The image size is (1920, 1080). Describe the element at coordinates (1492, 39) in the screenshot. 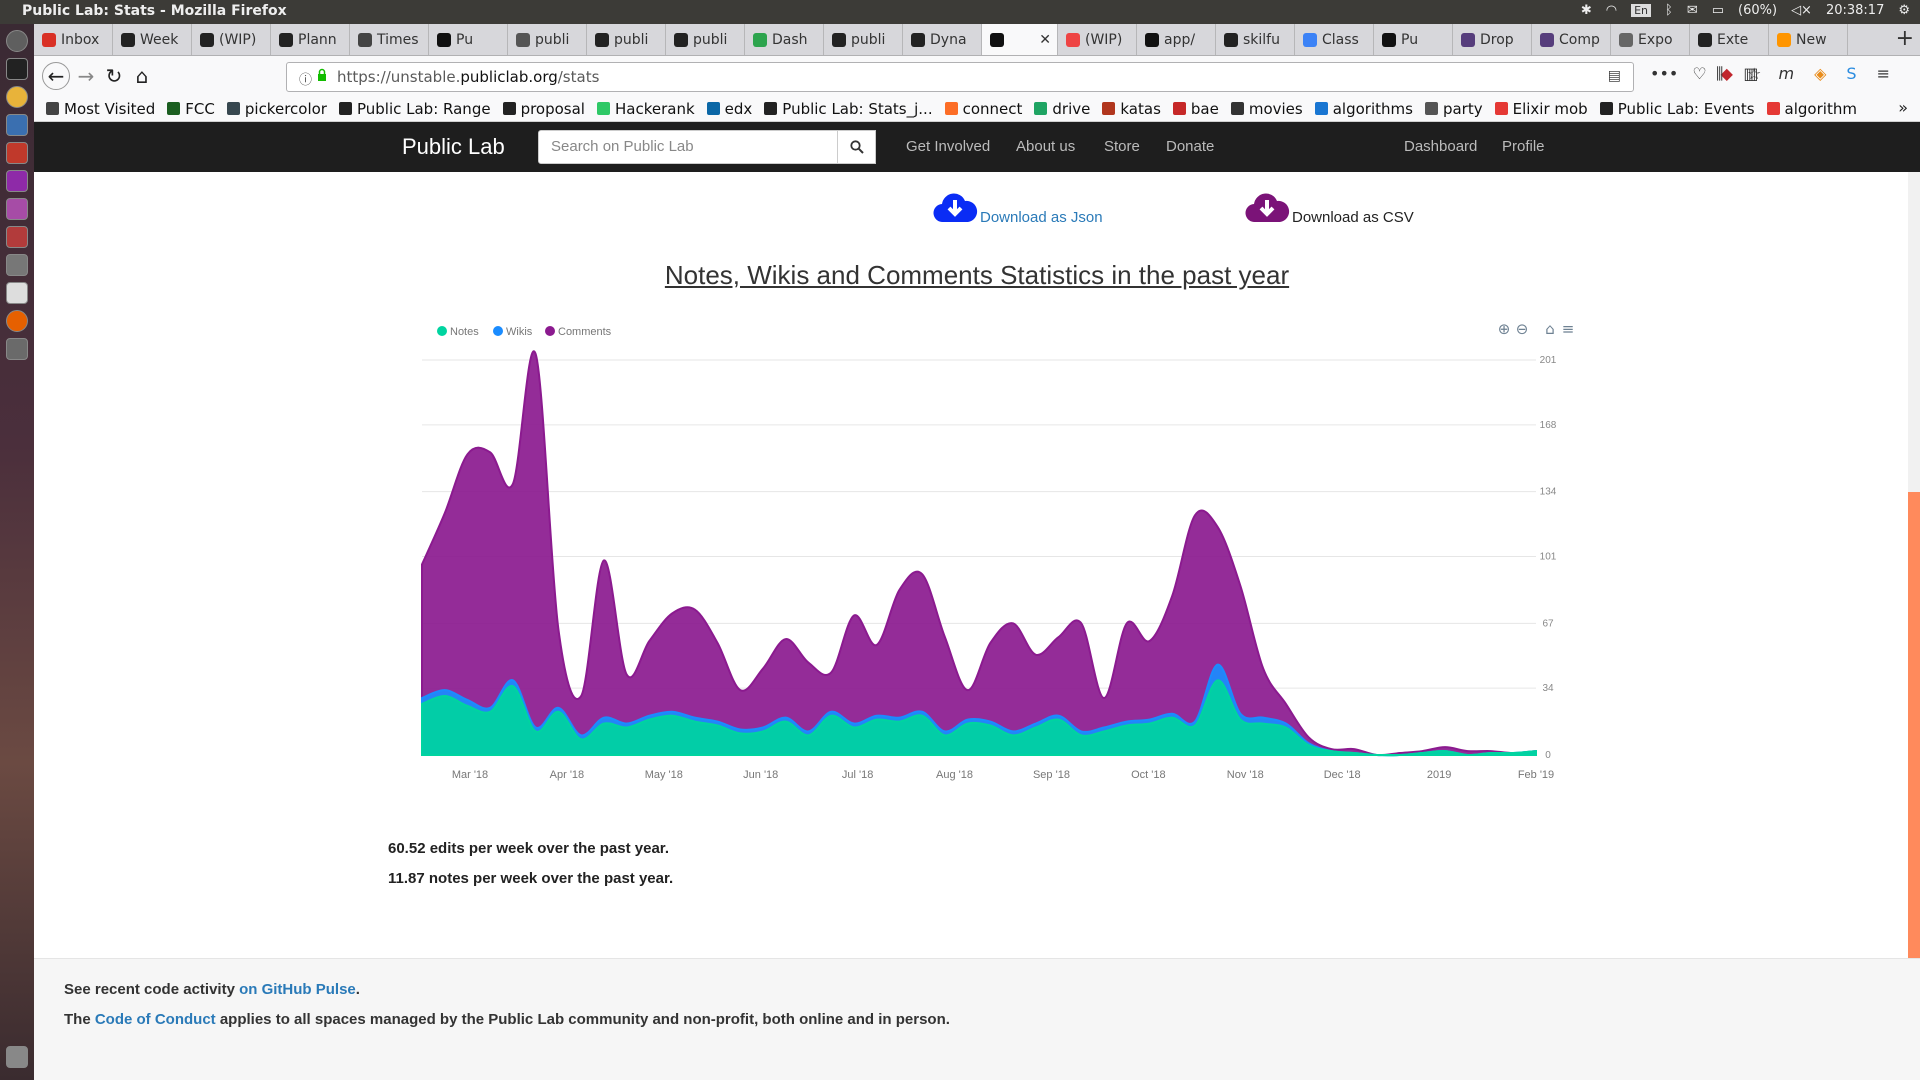

I see `browser-tab: Drop` at that location.